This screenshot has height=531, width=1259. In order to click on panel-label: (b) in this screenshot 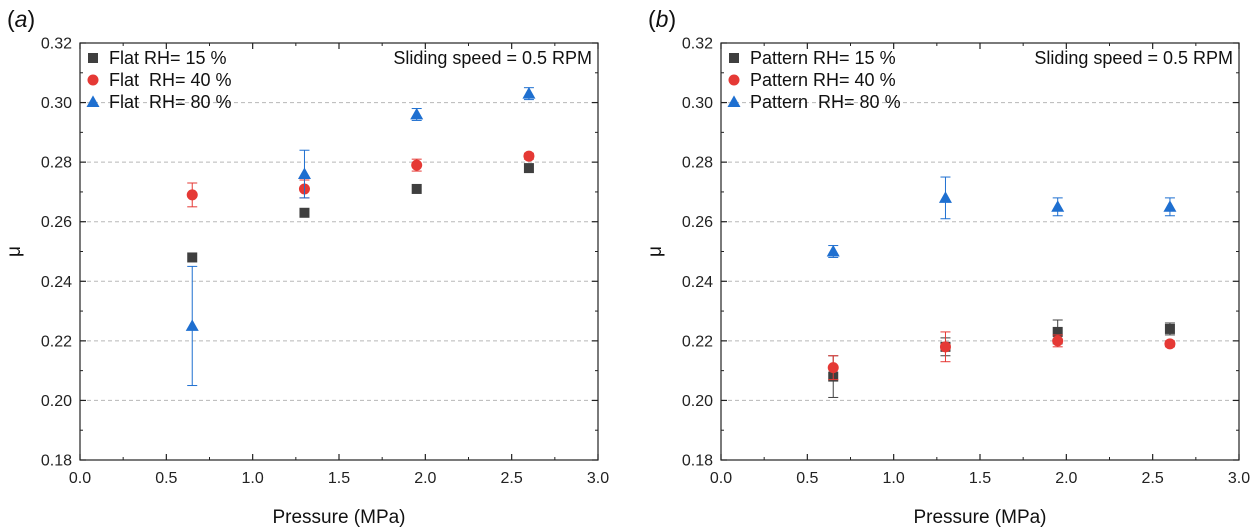, I will do `click(662, 19)`.